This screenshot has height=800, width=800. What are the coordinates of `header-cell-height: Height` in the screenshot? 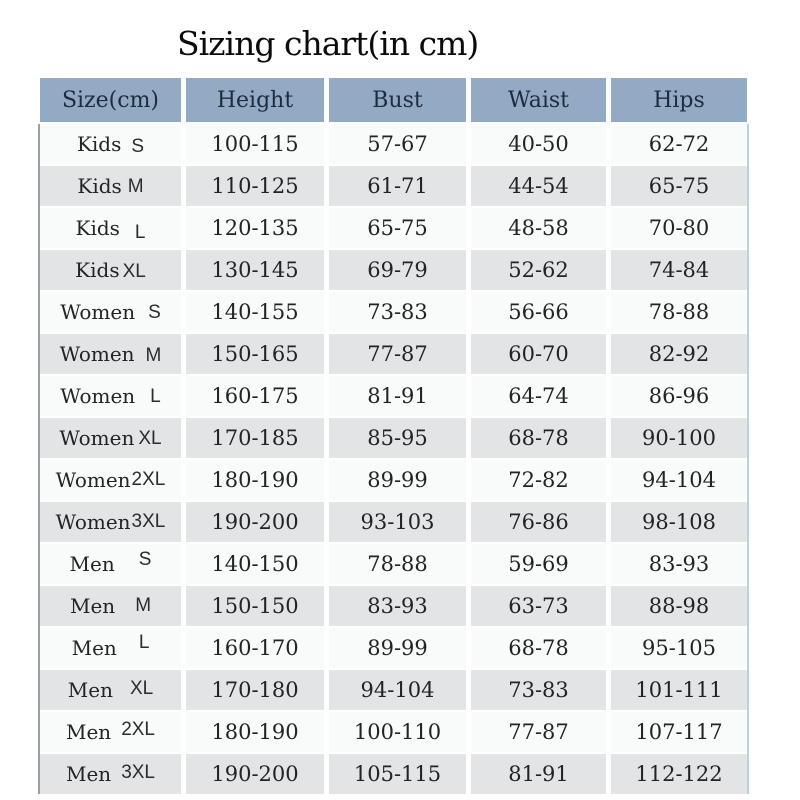 It's located at (255, 100).